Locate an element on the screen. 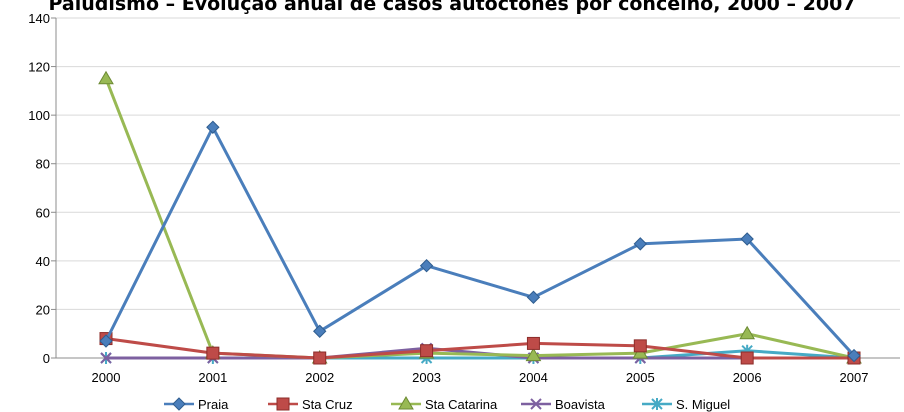 This screenshot has width=904, height=412. legend-item: Sta Catarina is located at coordinates (444, 404).